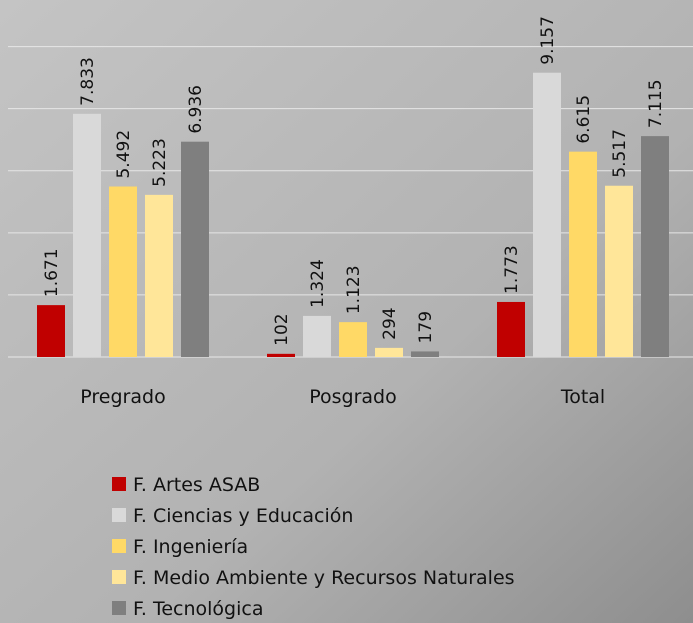 This screenshot has width=693, height=623. I want to click on value-label: 1.671, so click(52, 272).